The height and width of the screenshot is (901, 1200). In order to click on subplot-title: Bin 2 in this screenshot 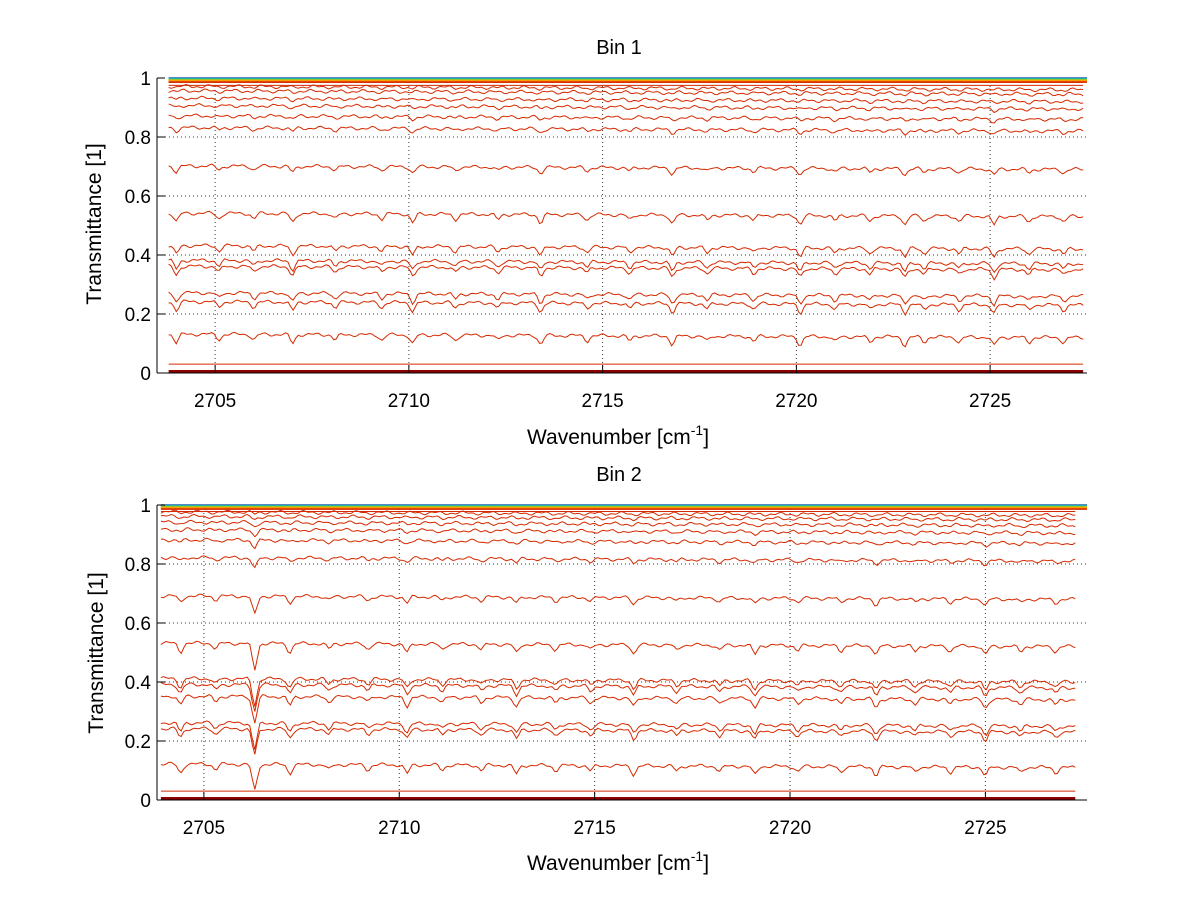, I will do `click(619, 475)`.